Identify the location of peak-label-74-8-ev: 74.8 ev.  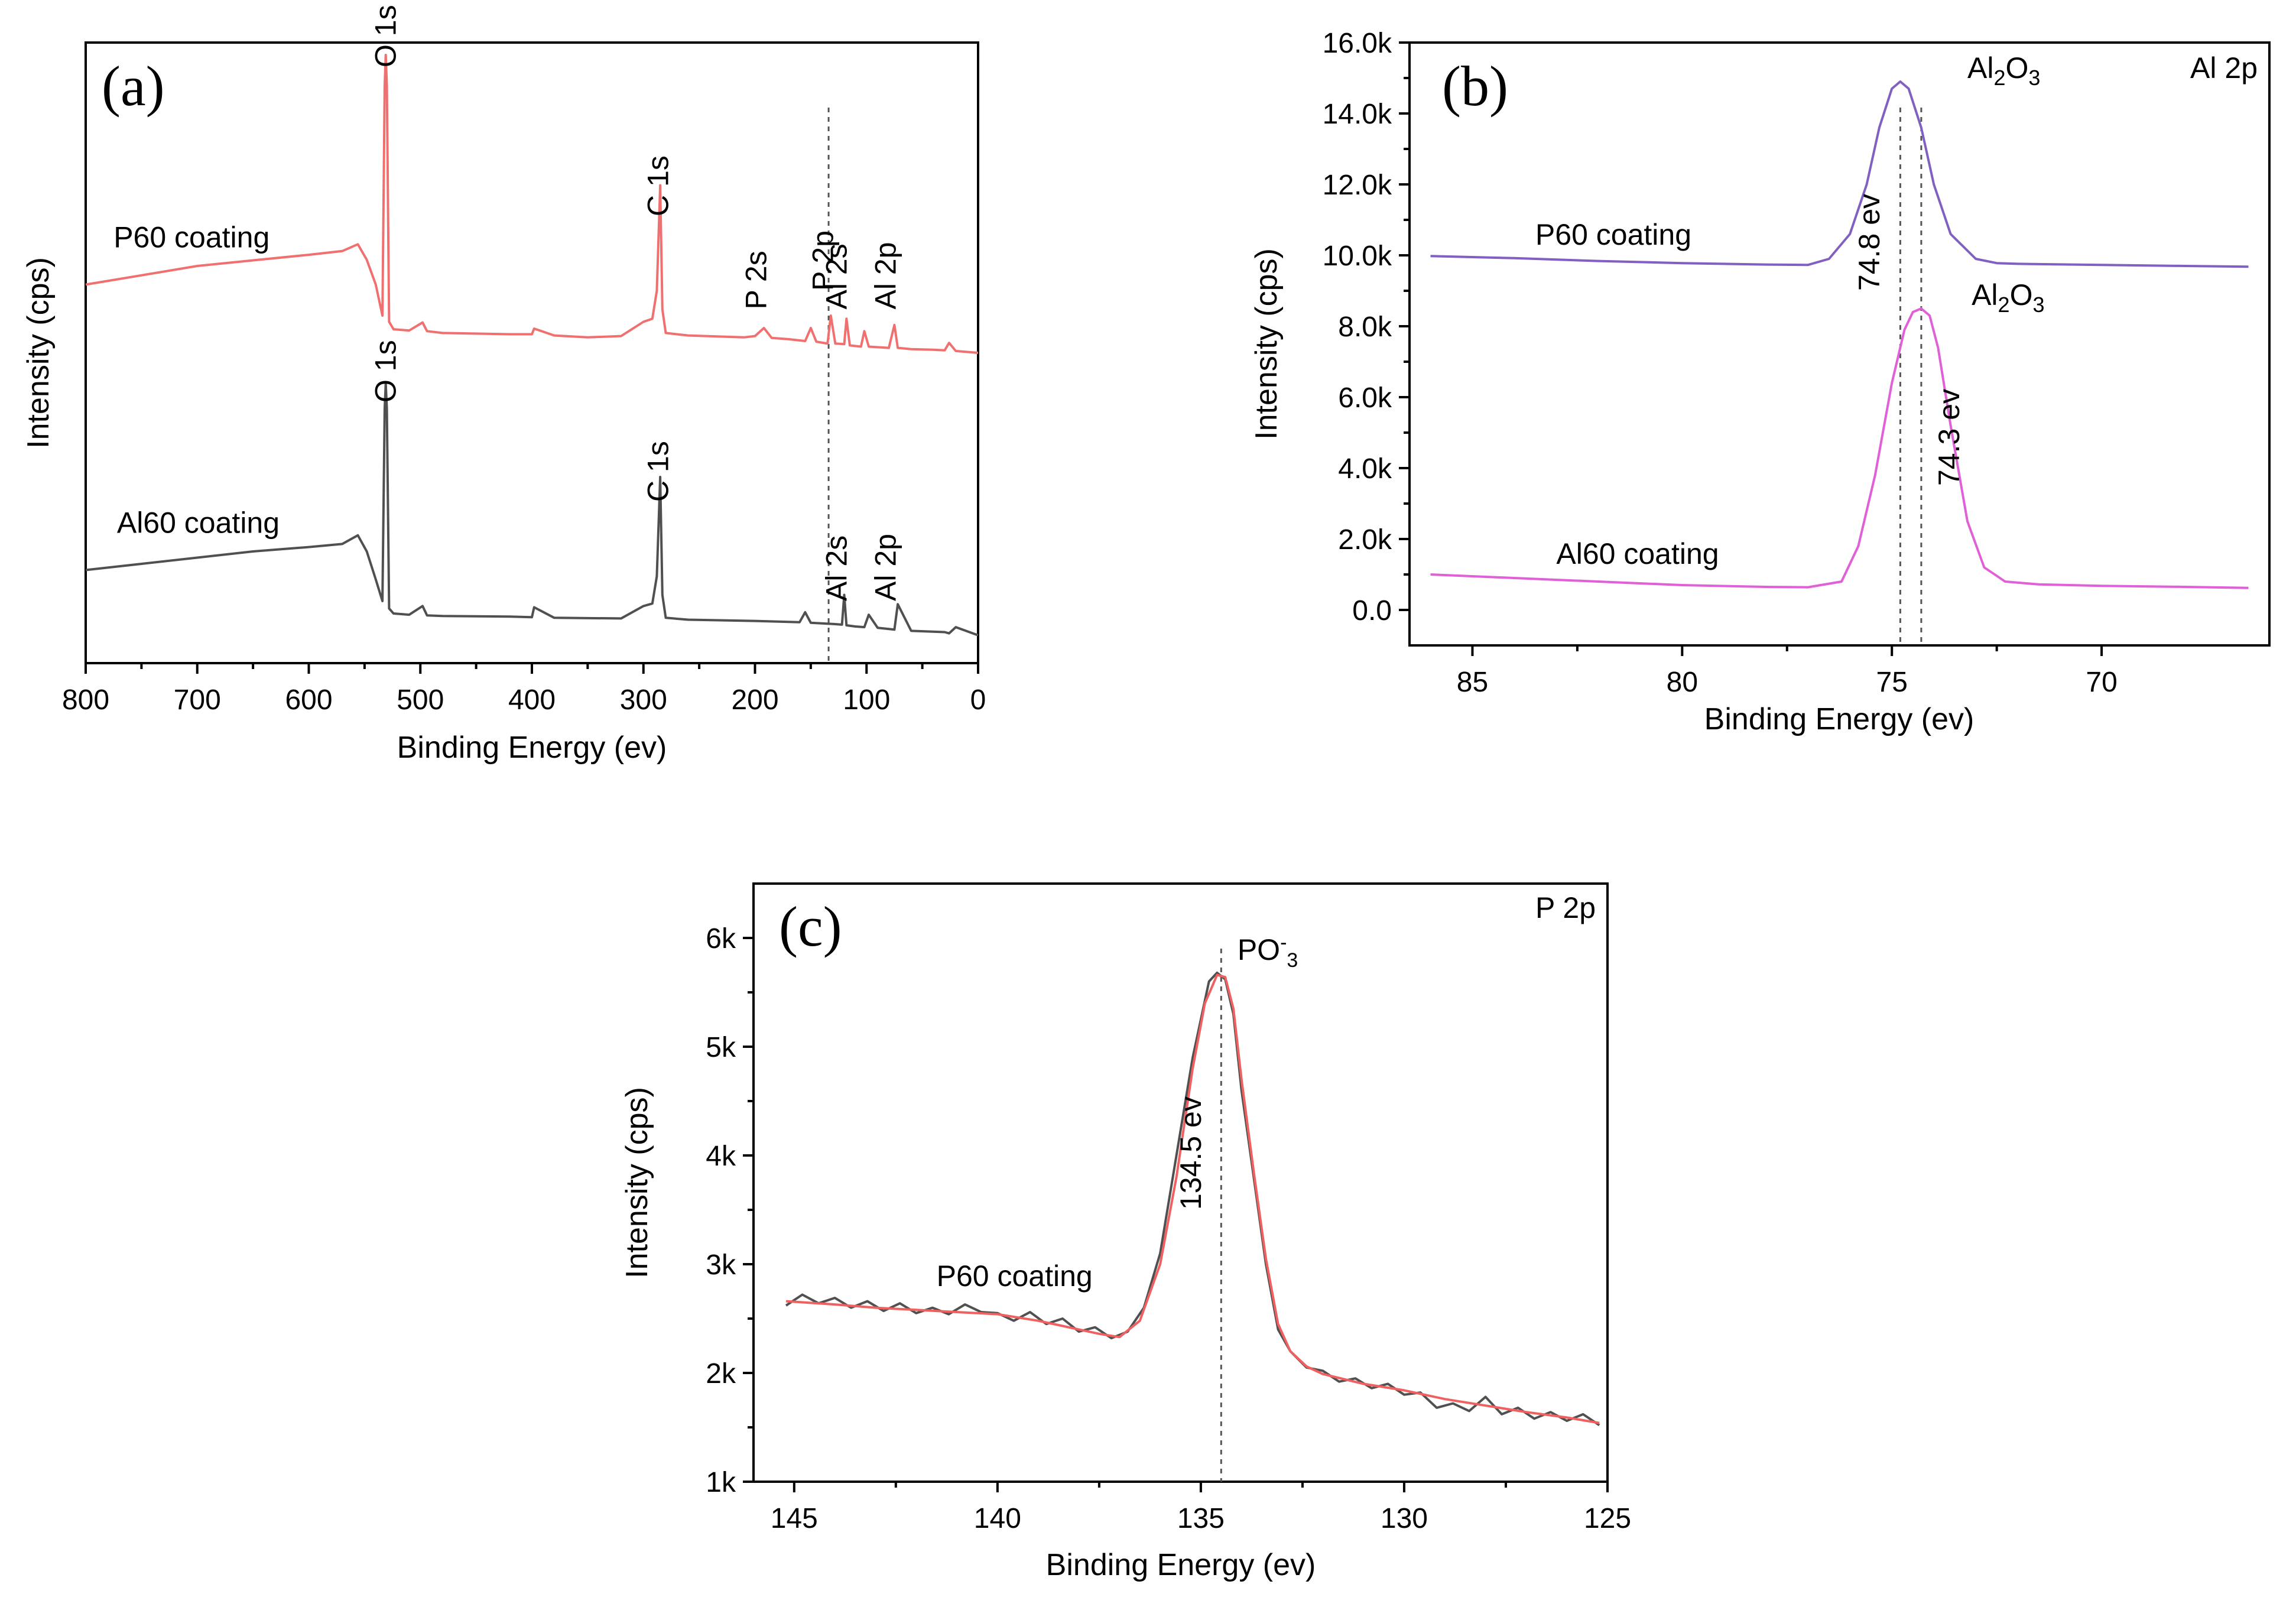
(1869, 242).